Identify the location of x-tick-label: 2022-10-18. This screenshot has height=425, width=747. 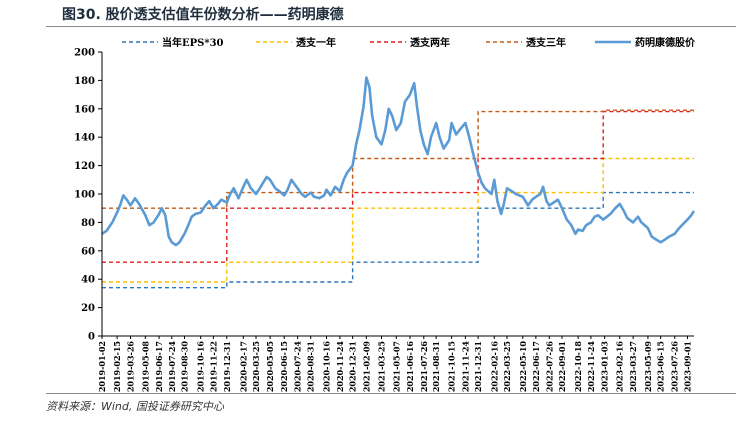
(578, 367).